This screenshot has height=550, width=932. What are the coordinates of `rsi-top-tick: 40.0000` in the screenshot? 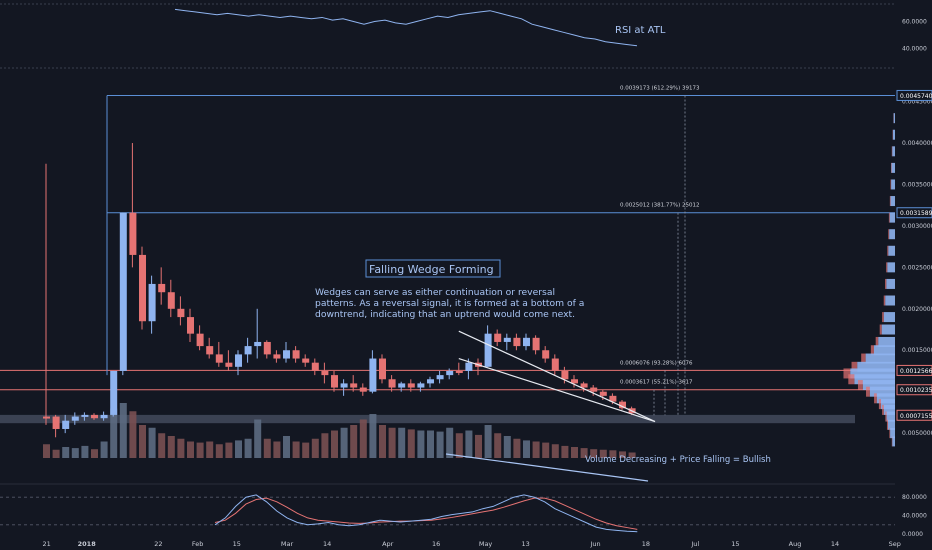 It's located at (914, 49).